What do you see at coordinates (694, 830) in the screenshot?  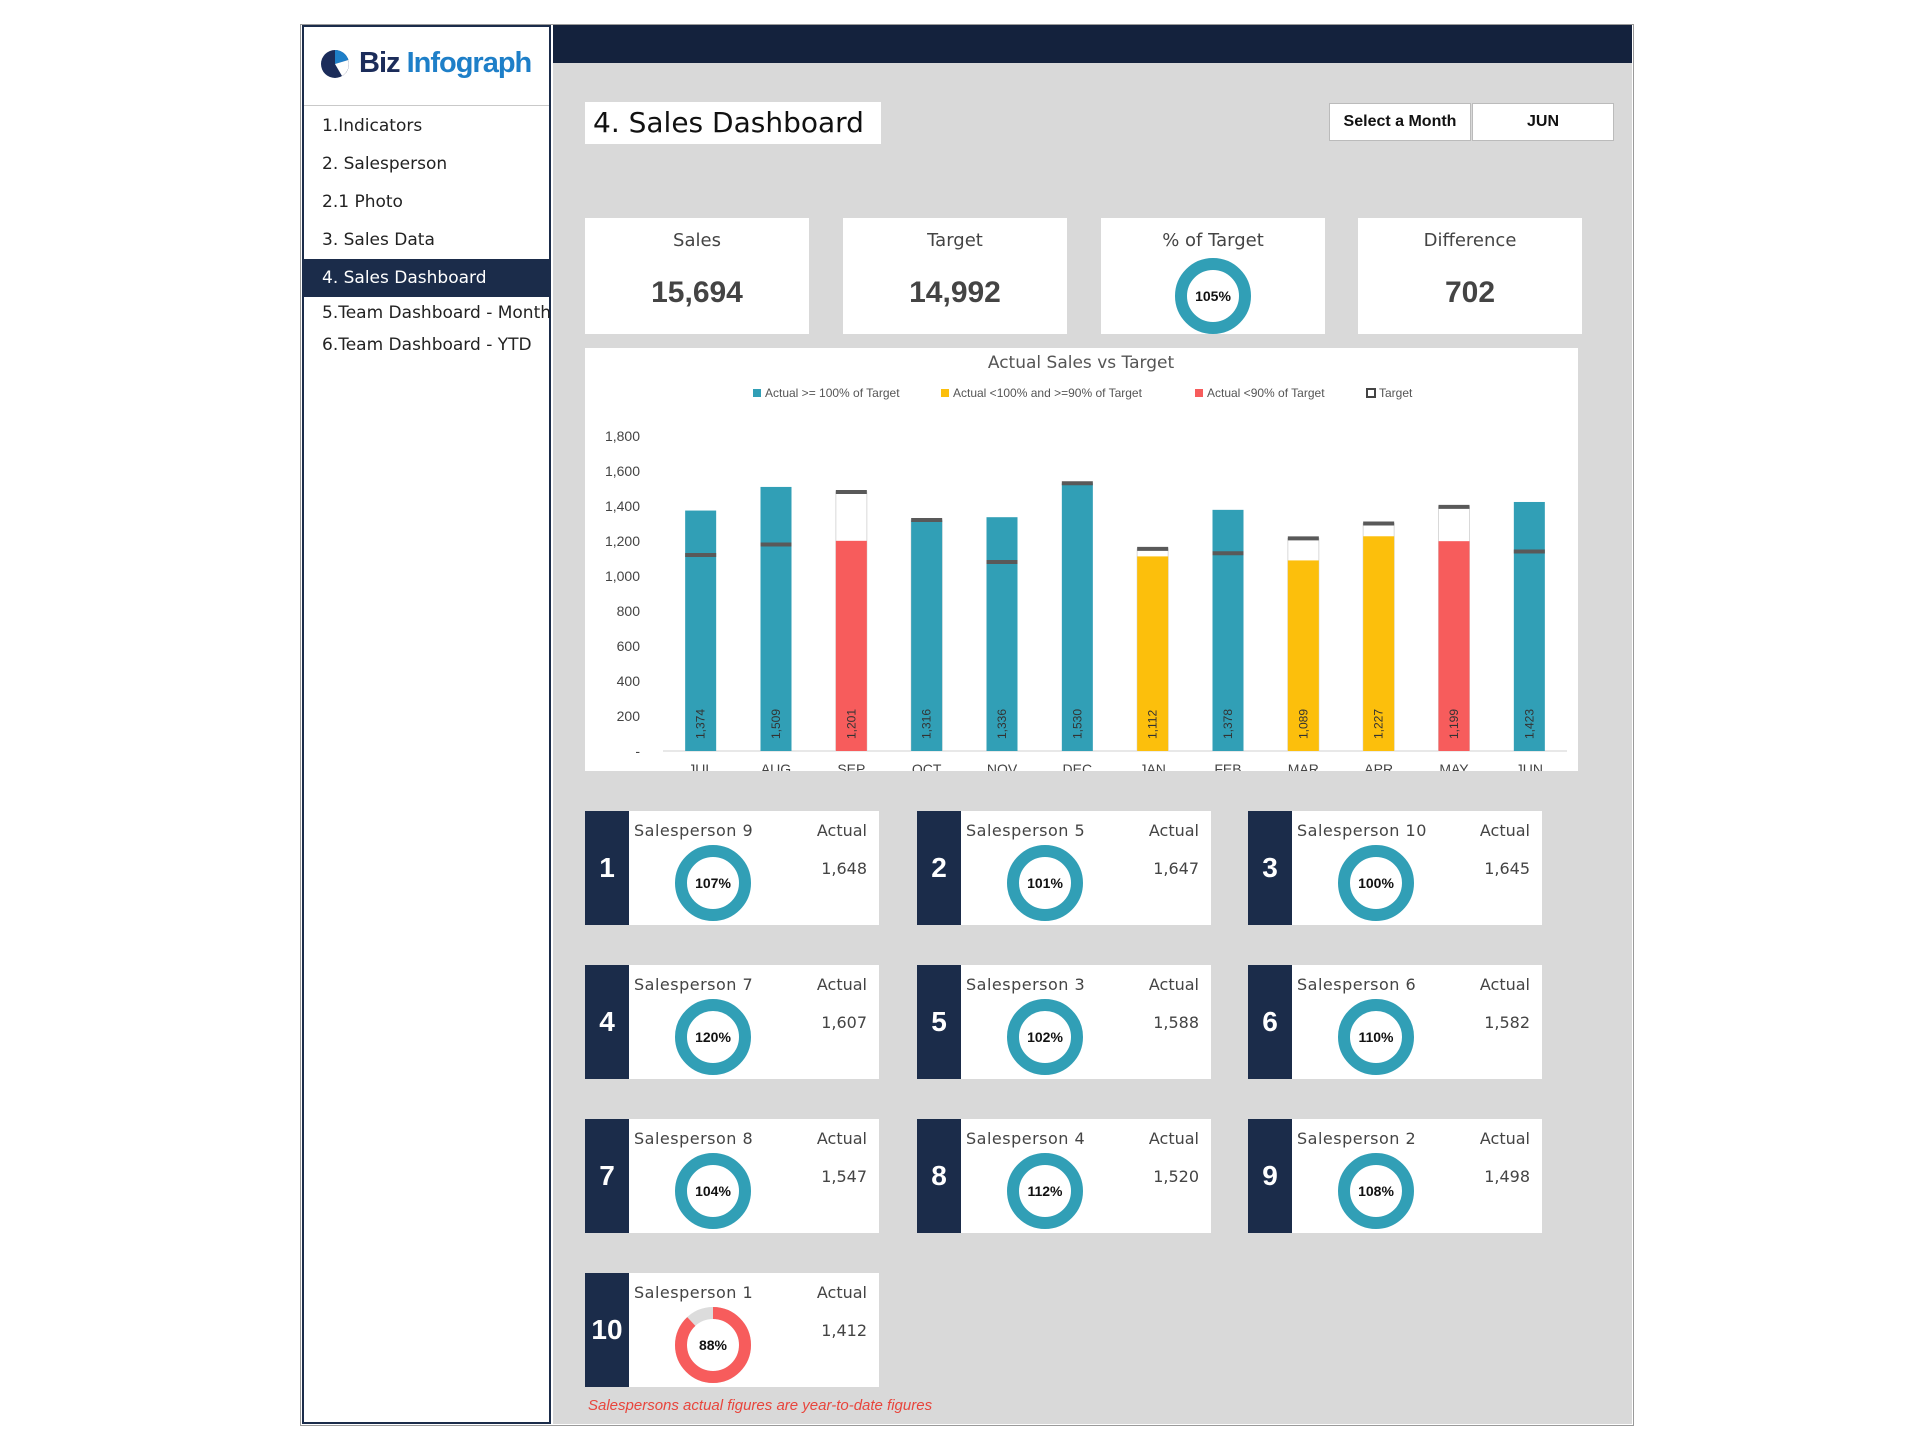 I see `salesperson-name: Salesperson 9` at bounding box center [694, 830].